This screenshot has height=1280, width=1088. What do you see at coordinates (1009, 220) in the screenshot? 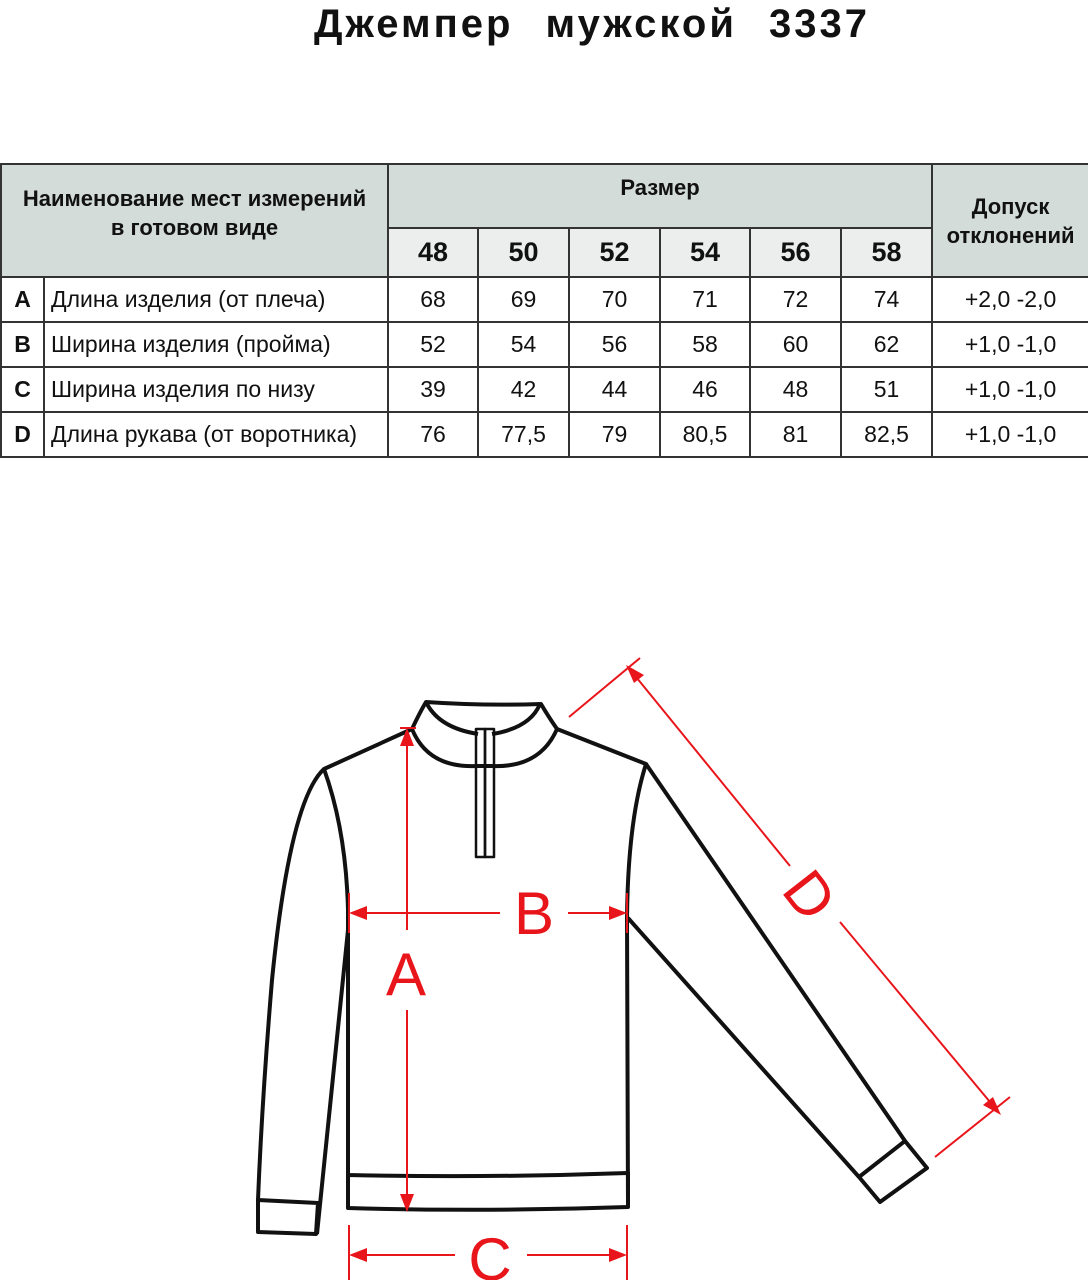
I see `tolerance-header: Допуск отклонений` at bounding box center [1009, 220].